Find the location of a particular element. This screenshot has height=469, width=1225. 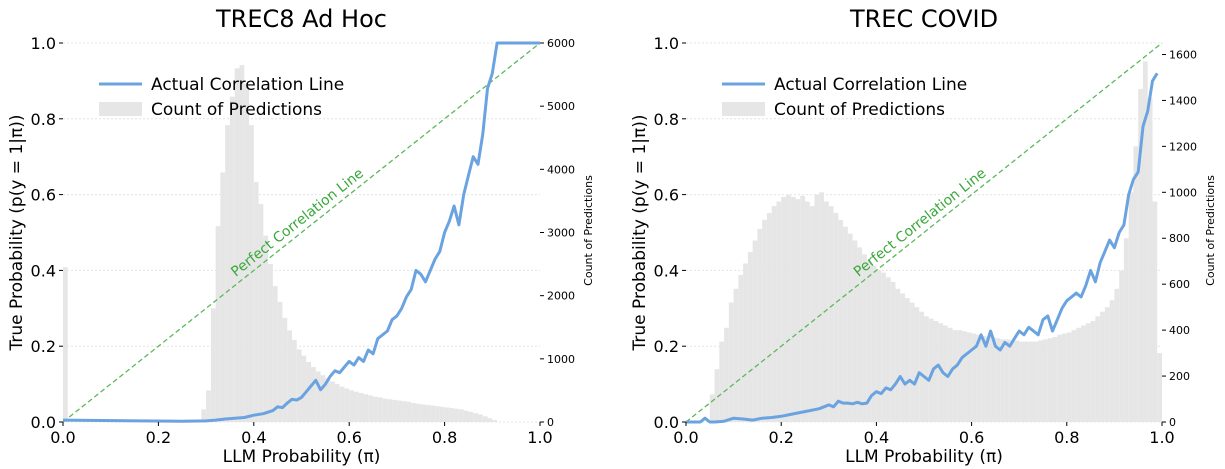

y-right-tick-label: 4000 is located at coordinates (561, 169).